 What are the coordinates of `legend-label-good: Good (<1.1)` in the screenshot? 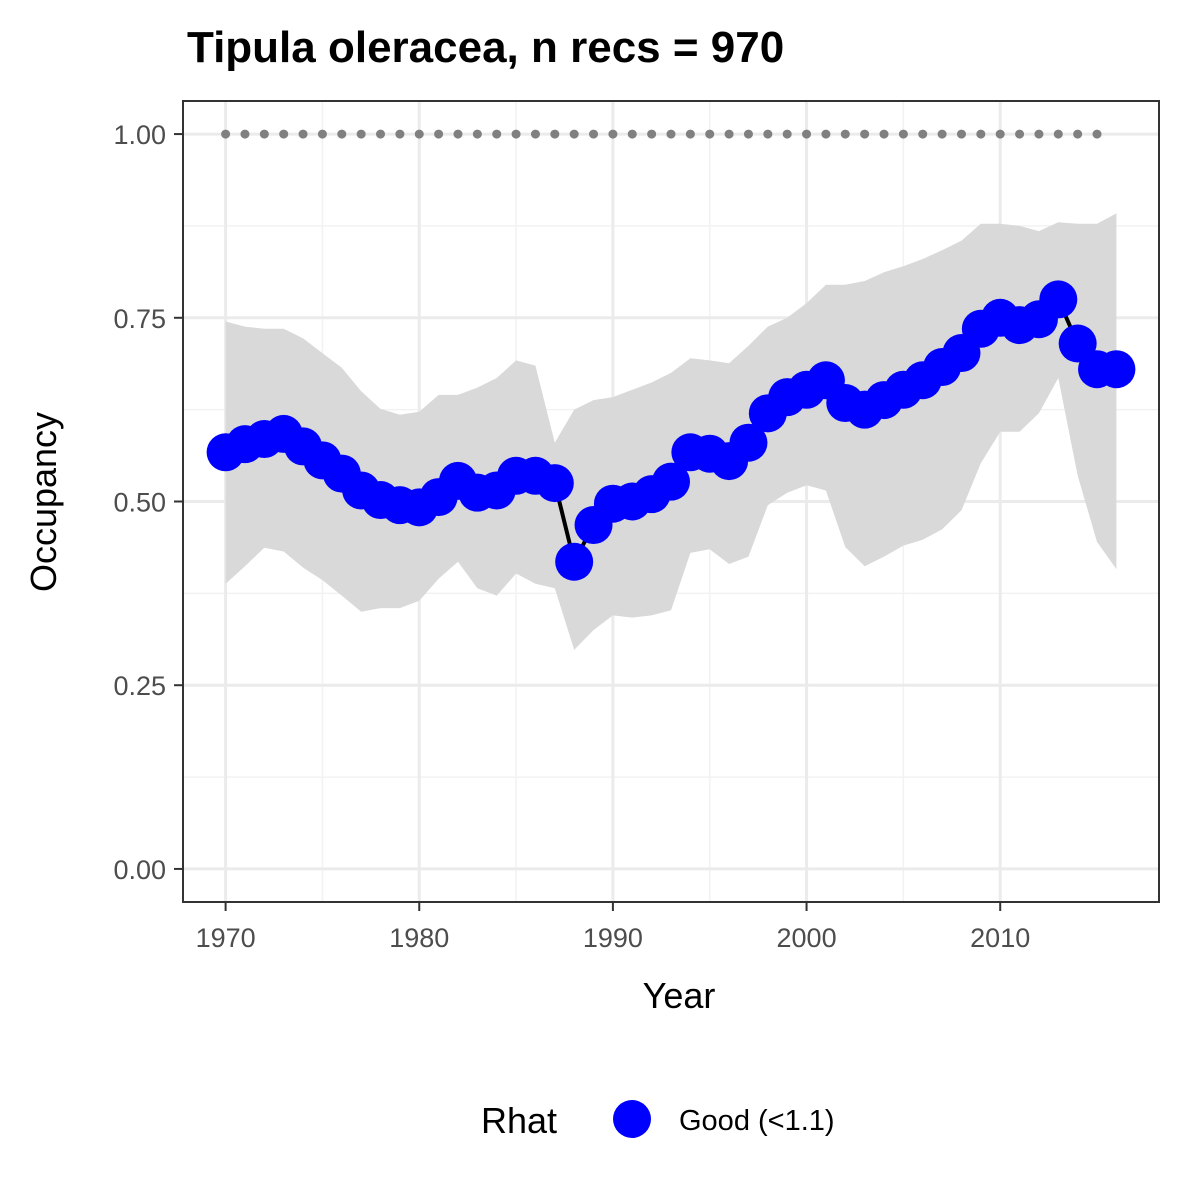 It's located at (757, 1121).